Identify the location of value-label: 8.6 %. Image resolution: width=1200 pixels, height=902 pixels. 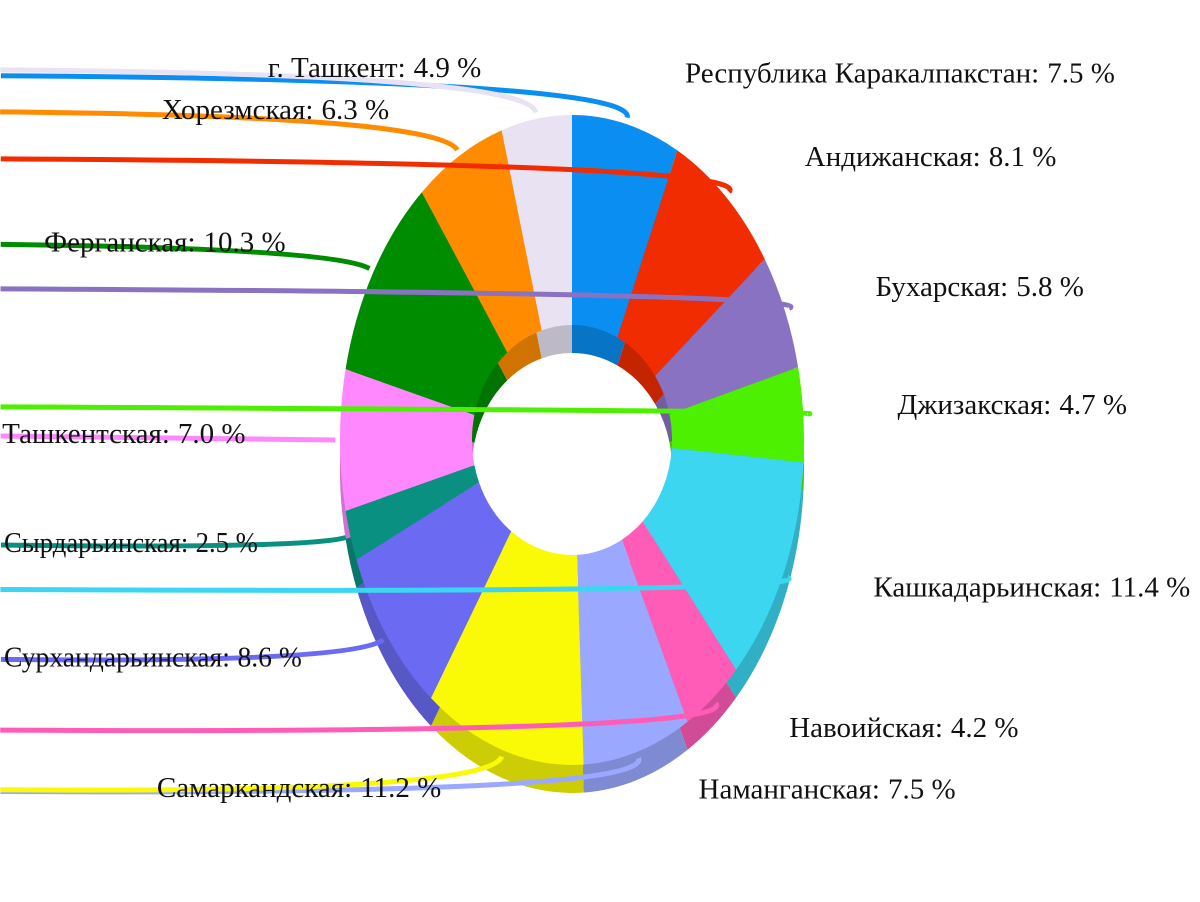
(269, 657).